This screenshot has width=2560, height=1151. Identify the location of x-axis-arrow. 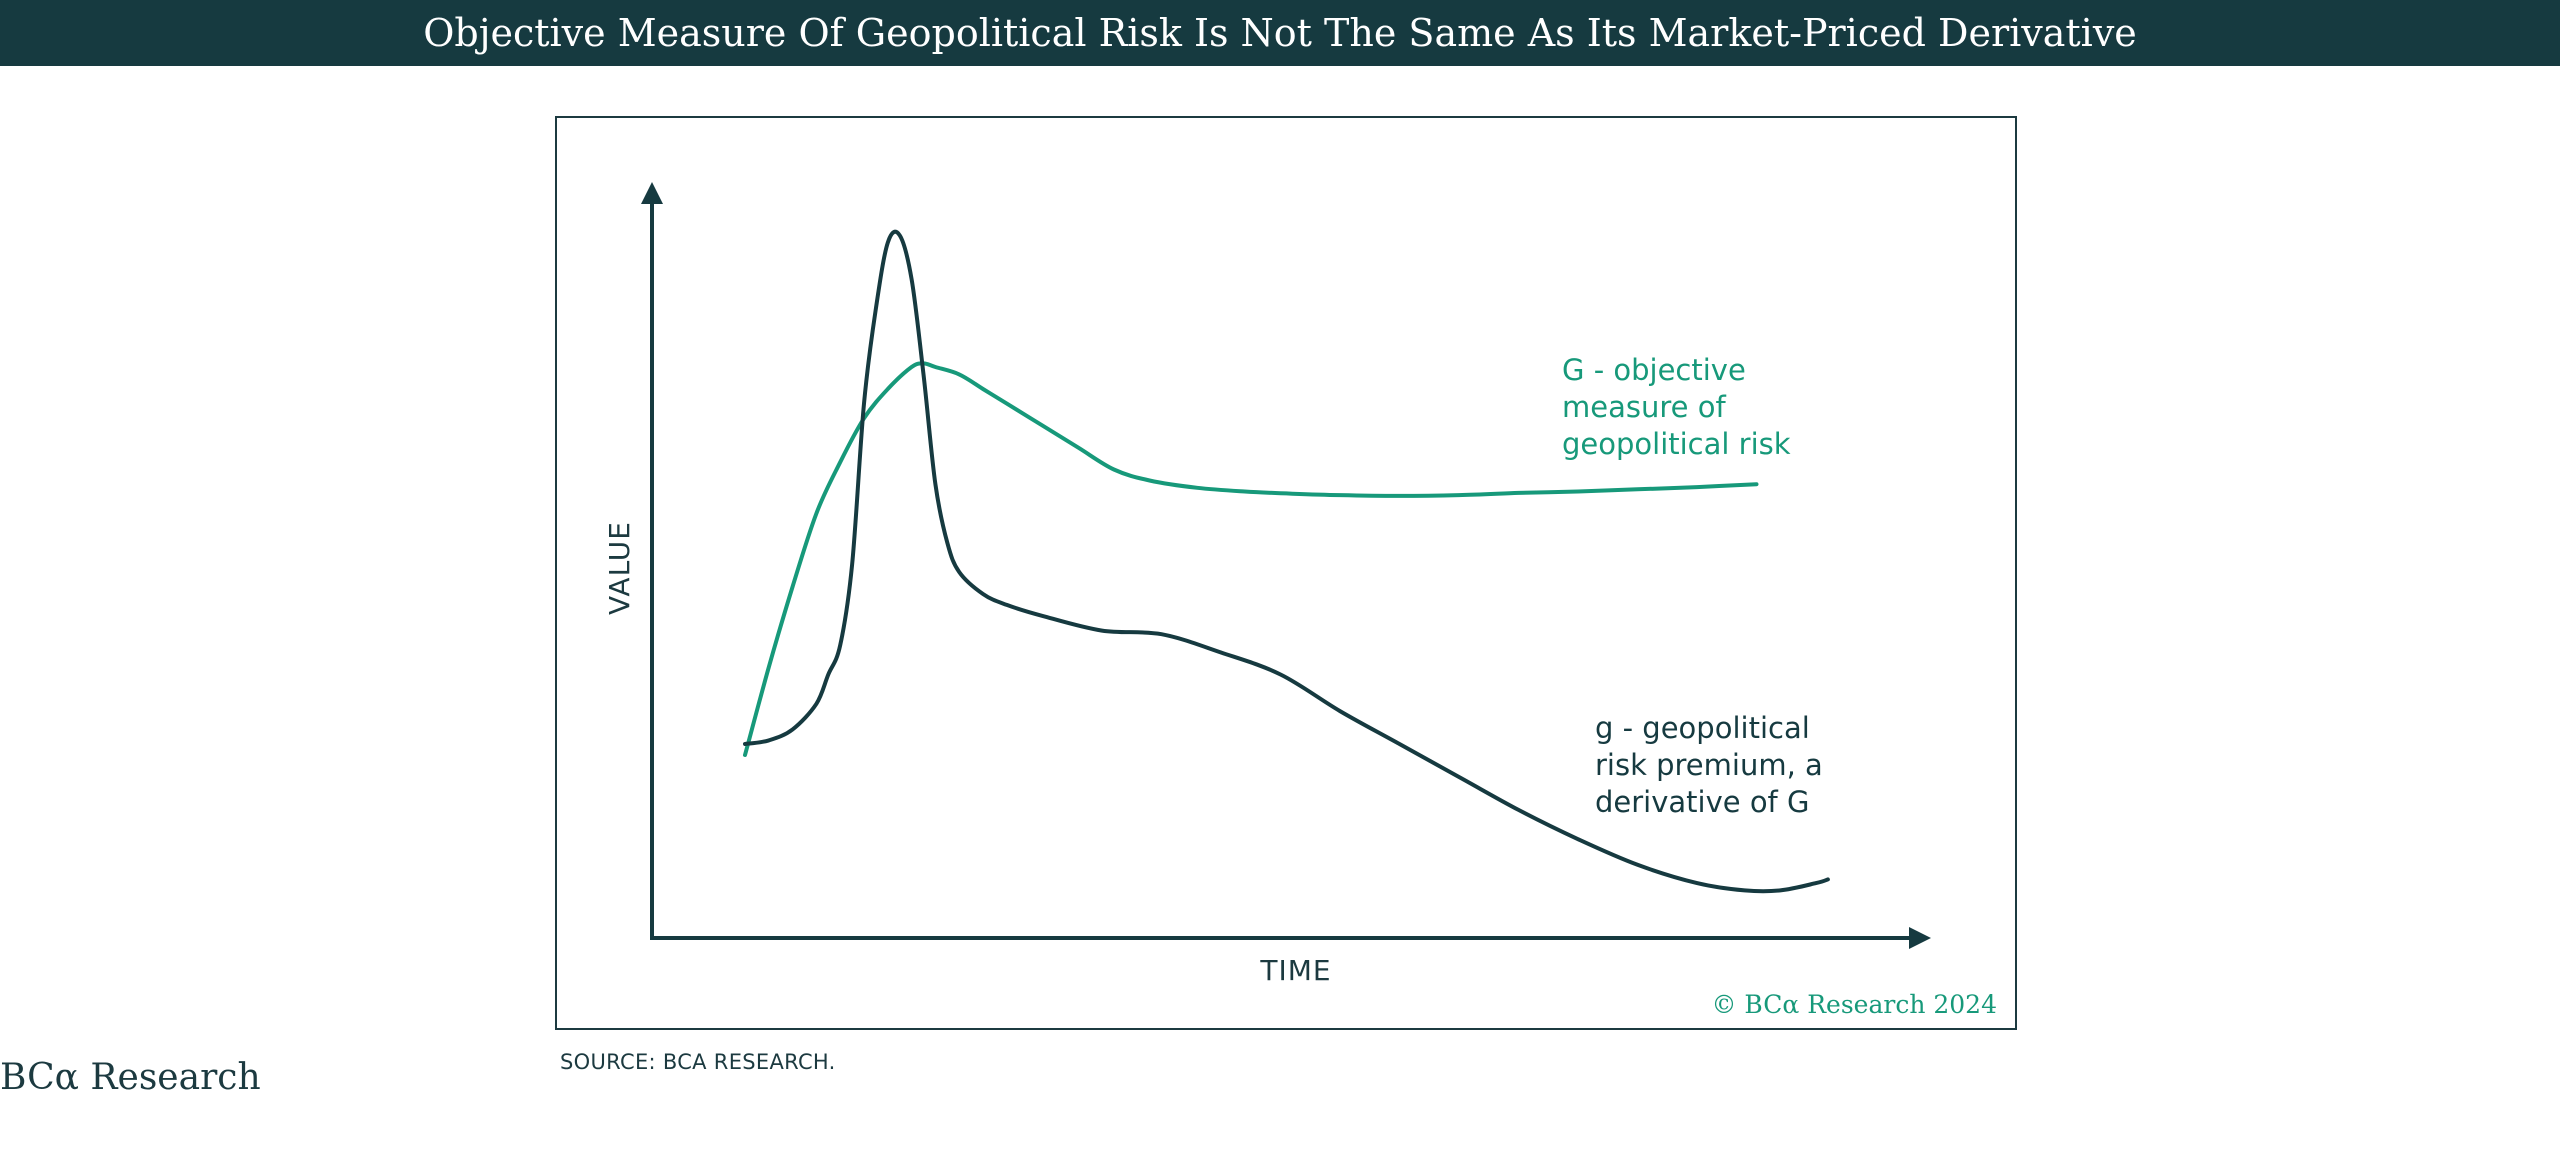
(1920, 938).